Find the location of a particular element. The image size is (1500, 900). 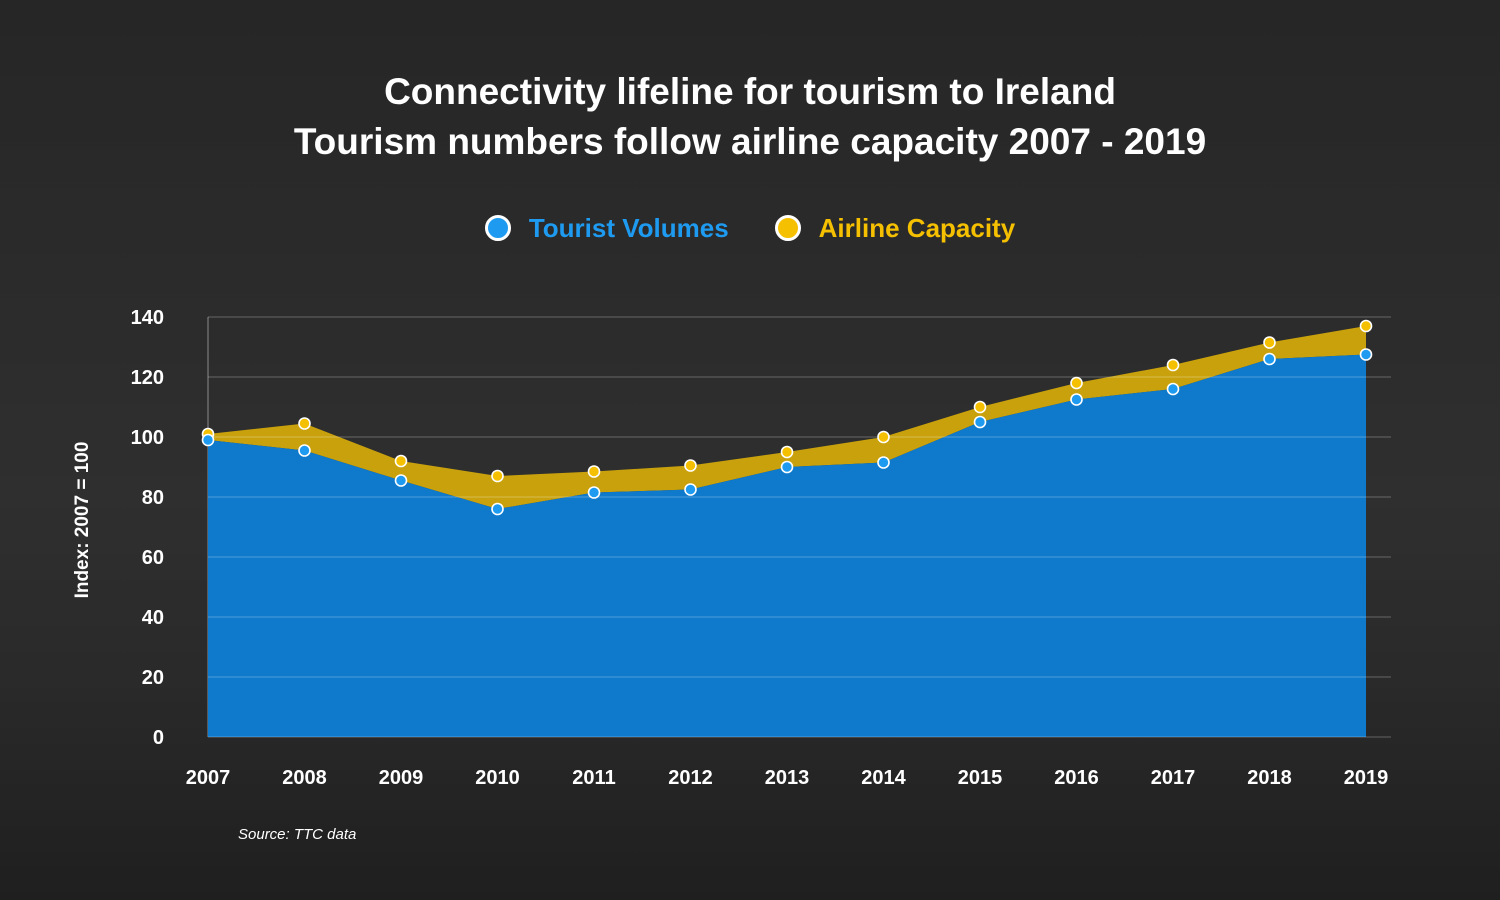

legend-item-tourist-volumes: Tourist Volumes is located at coordinates (606, 228).